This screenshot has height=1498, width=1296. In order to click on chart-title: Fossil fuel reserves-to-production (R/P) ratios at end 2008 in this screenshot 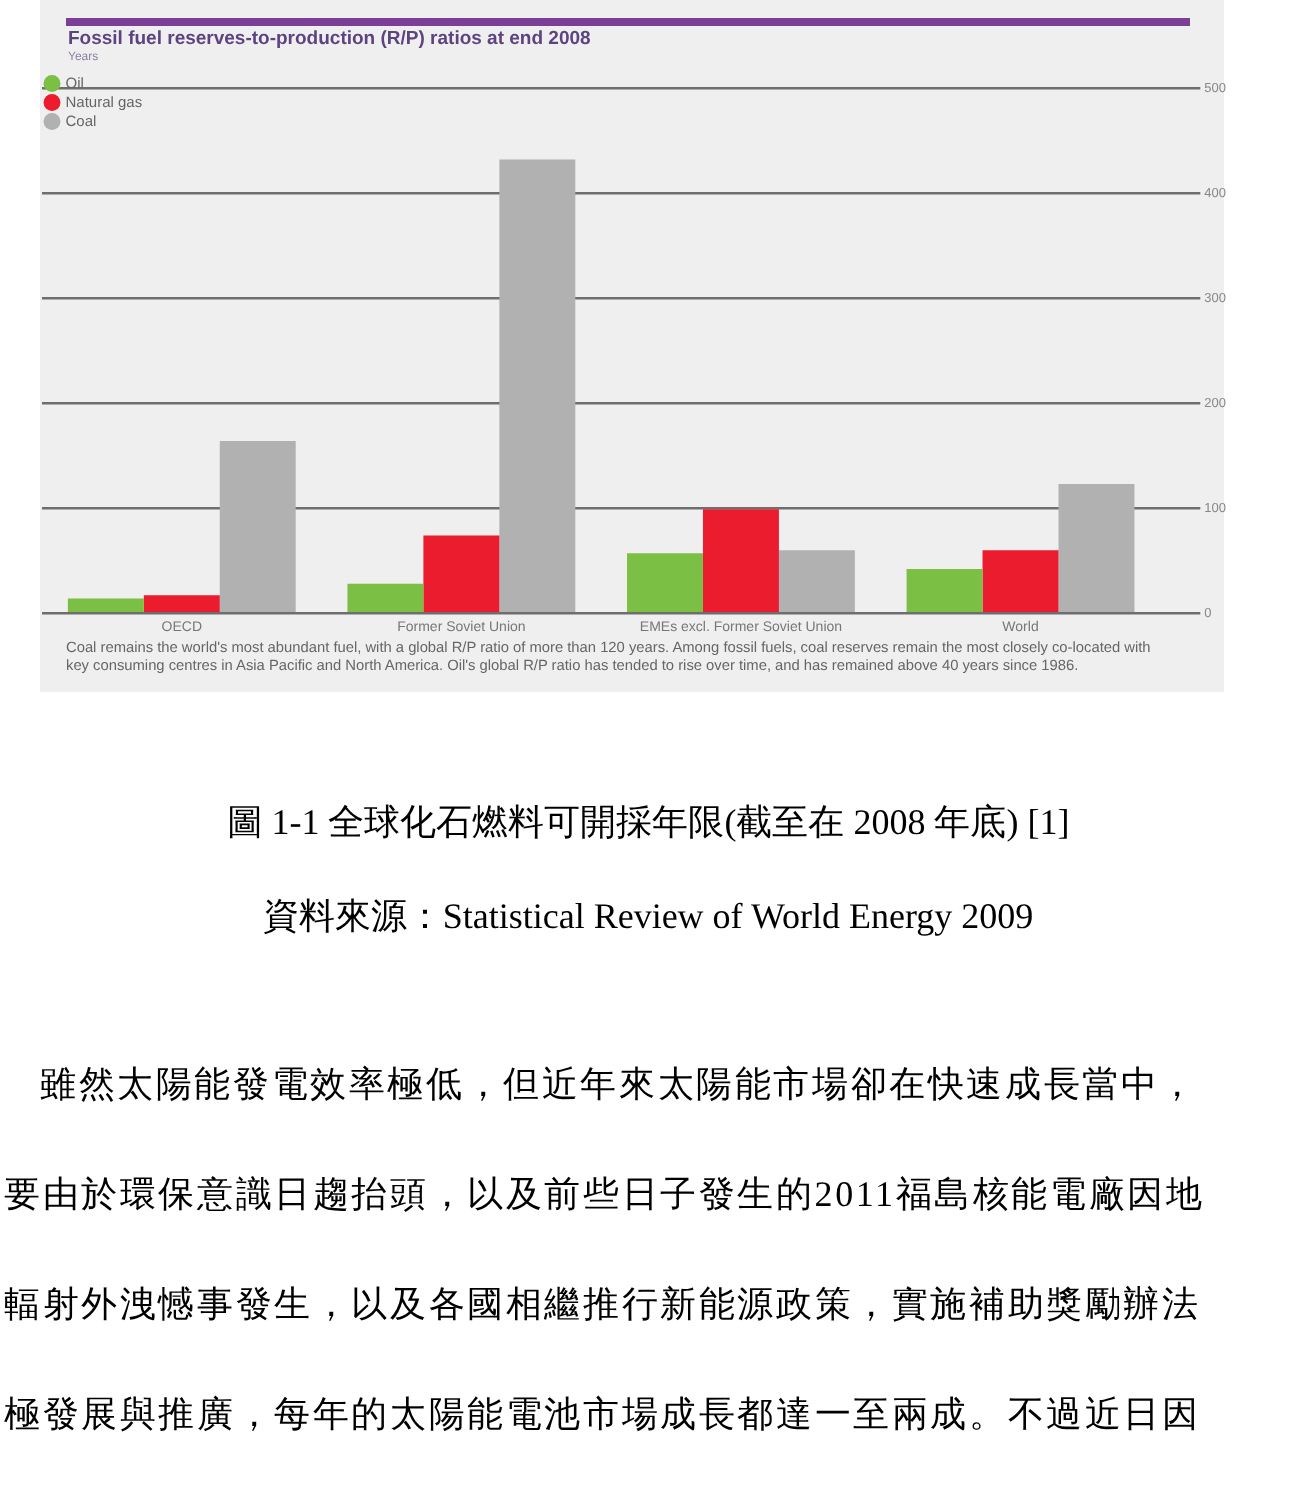, I will do `click(329, 39)`.